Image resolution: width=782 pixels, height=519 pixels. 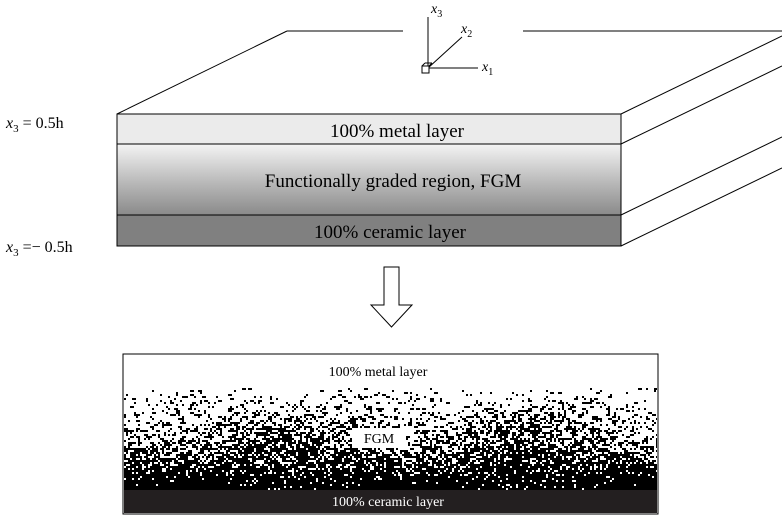 I want to click on microstructure-fgm-label-box, so click(x=379, y=438).